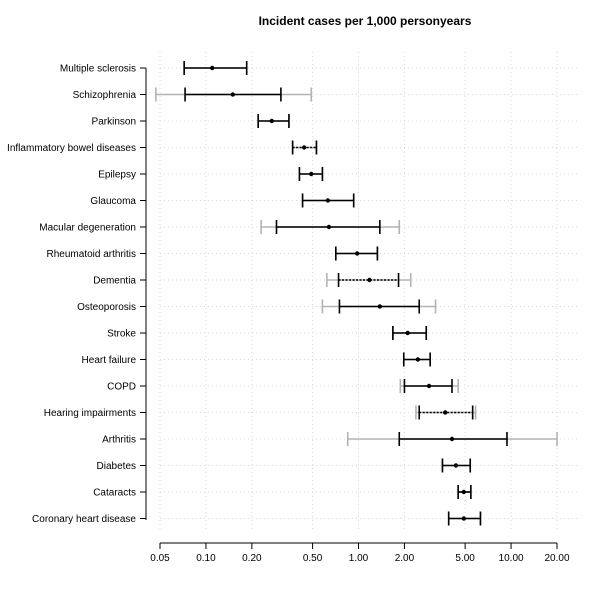 This screenshot has height=600, width=600. Describe the element at coordinates (91, 254) in the screenshot. I see `row-label: Rheumatoid arthritis` at that location.